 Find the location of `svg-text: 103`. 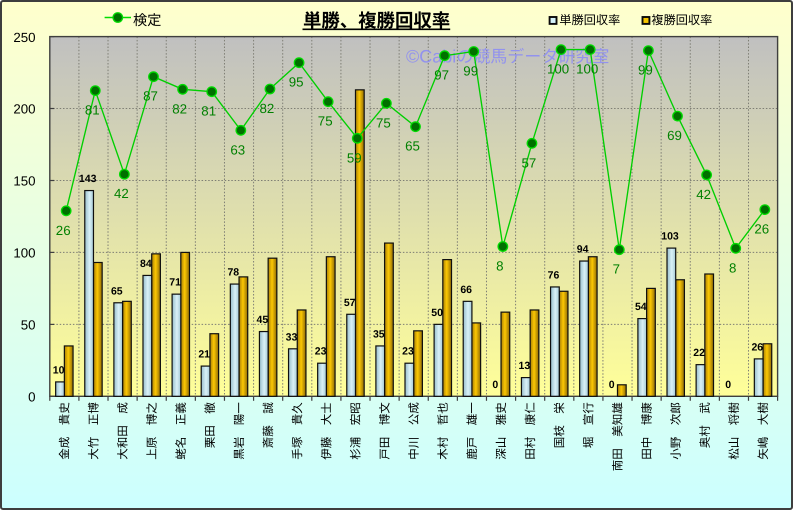

svg-text: 103 is located at coordinates (670, 237).